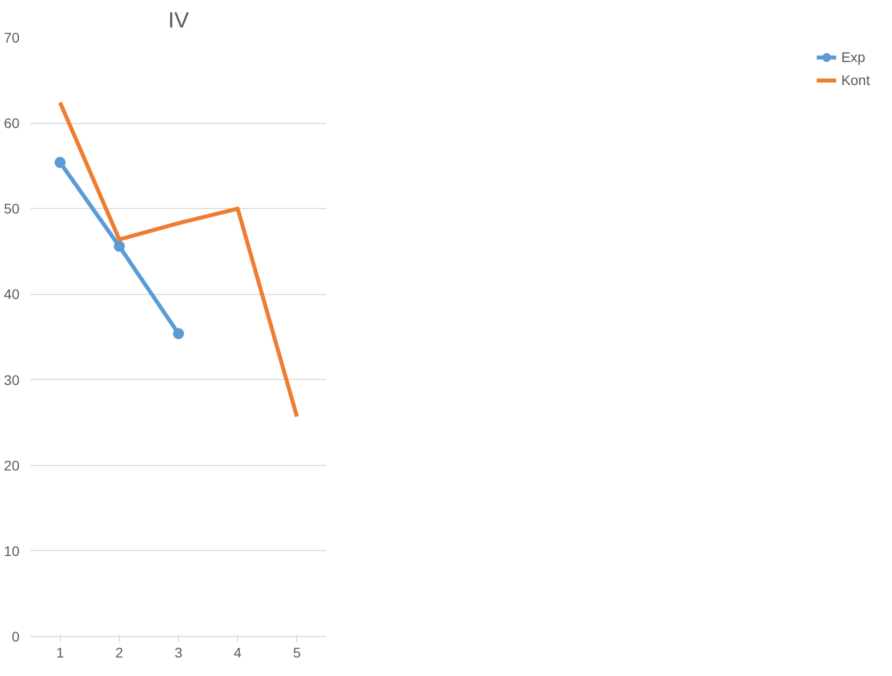  What do you see at coordinates (855, 80) in the screenshot?
I see `legend-label: Kont` at bounding box center [855, 80].